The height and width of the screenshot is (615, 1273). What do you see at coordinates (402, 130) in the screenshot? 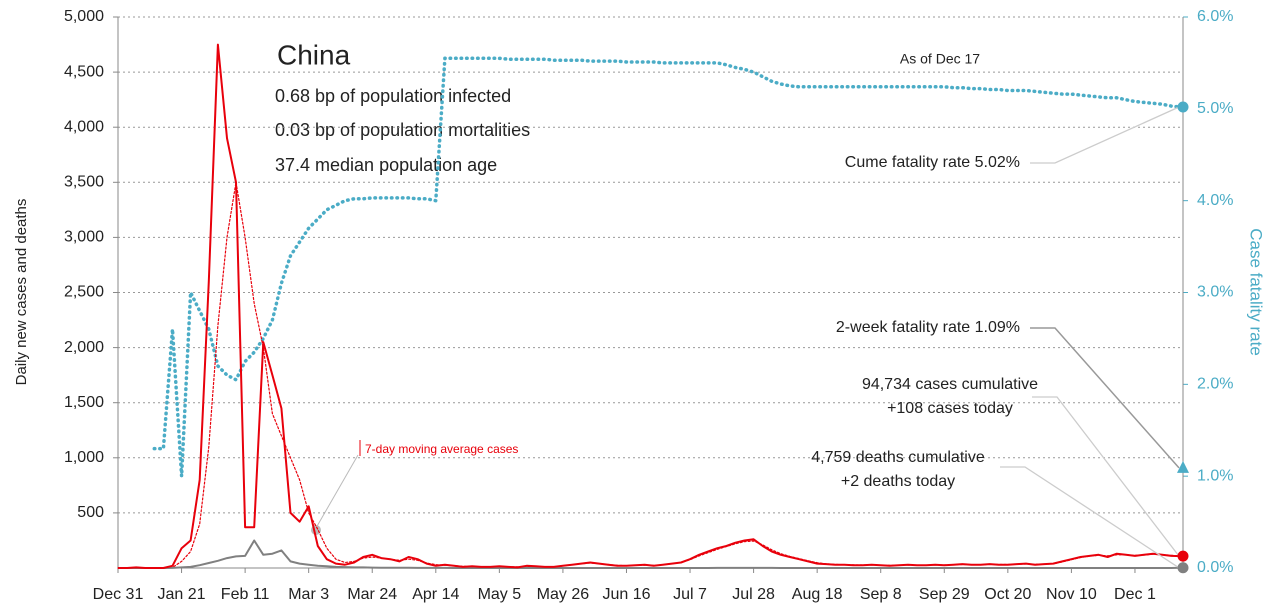
I see `subtitle: 0.03 bp of population mortalities` at bounding box center [402, 130].